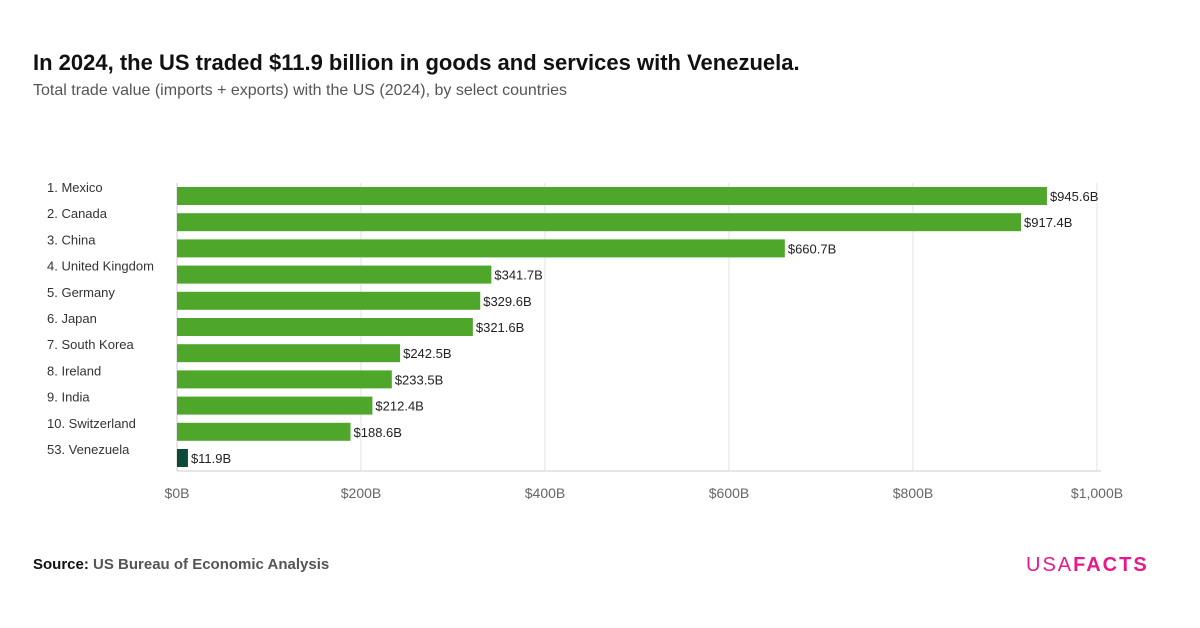 The image size is (1200, 628). What do you see at coordinates (88, 449) in the screenshot?
I see `category-label: 53. Venezuela` at bounding box center [88, 449].